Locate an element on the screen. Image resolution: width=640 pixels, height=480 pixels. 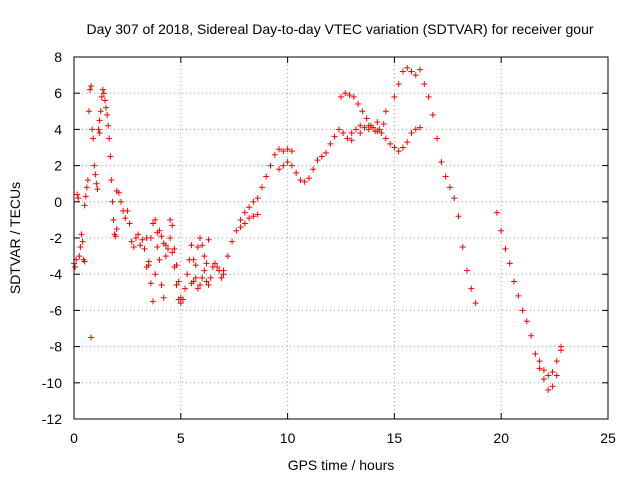
y-tick-label: 0 is located at coordinates (58, 202).